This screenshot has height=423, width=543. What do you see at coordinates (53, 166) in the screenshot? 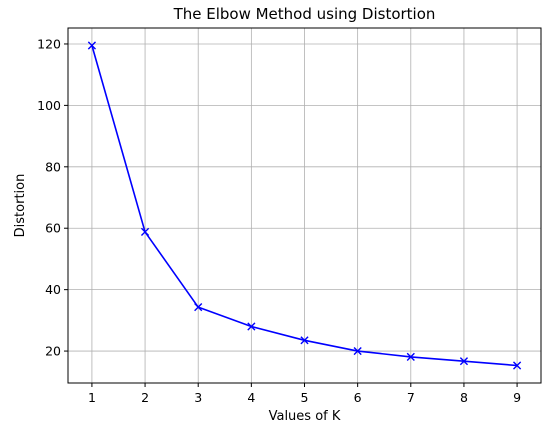
I see `y-tick-label: 80` at bounding box center [53, 166].